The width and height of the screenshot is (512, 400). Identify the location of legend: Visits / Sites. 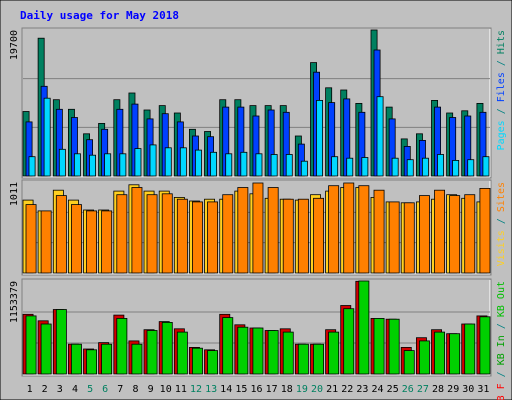
(501, 224).